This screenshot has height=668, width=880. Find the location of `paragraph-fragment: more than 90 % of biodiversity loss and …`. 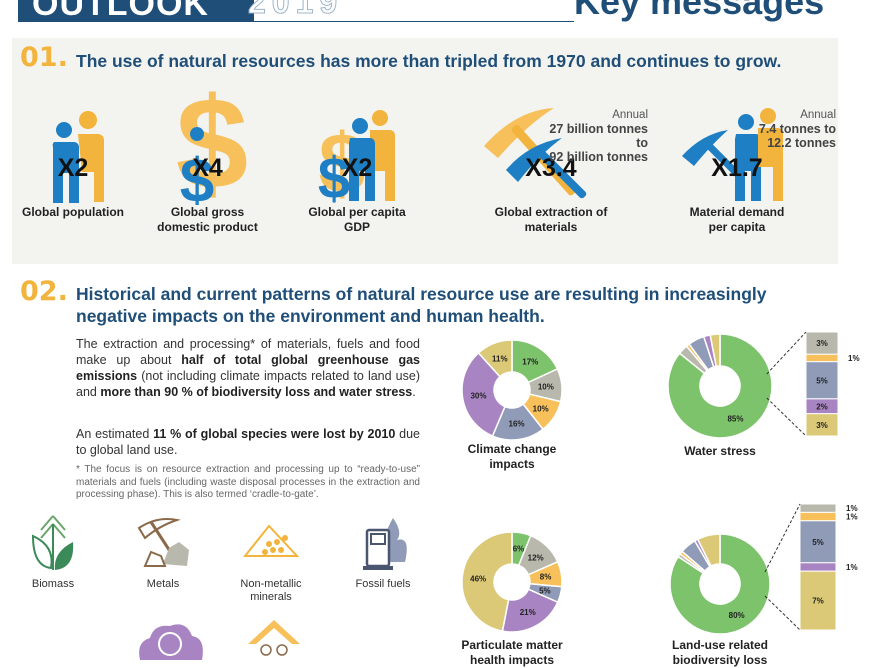

paragraph-fragment: more than 90 % of biodiversity loss and … is located at coordinates (256, 392).